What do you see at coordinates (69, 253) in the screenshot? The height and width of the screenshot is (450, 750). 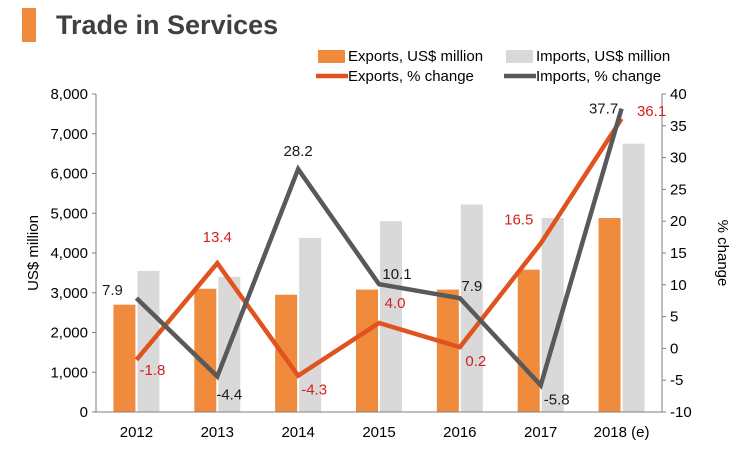 I see `y-tick-label: 4,000` at bounding box center [69, 253].